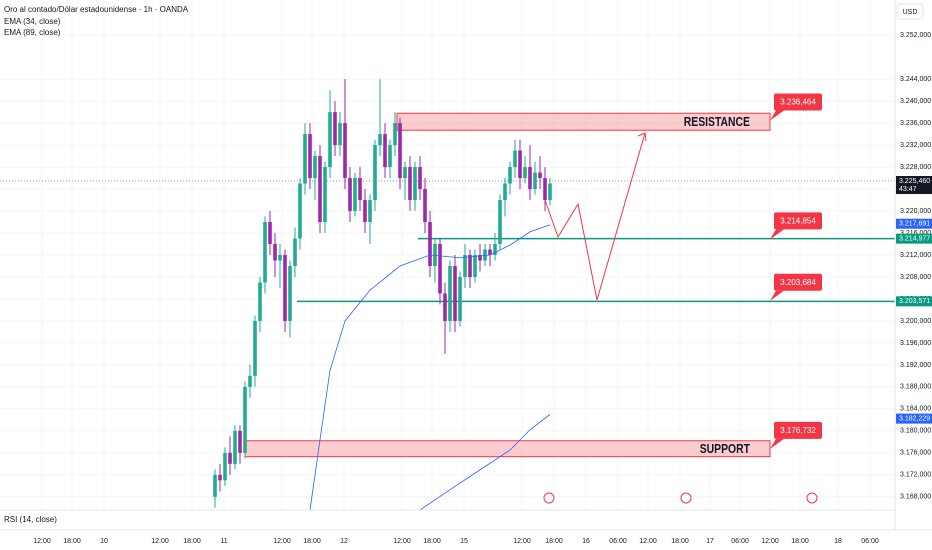  I want to click on y-tick-label: 3.212,000, so click(915, 255).